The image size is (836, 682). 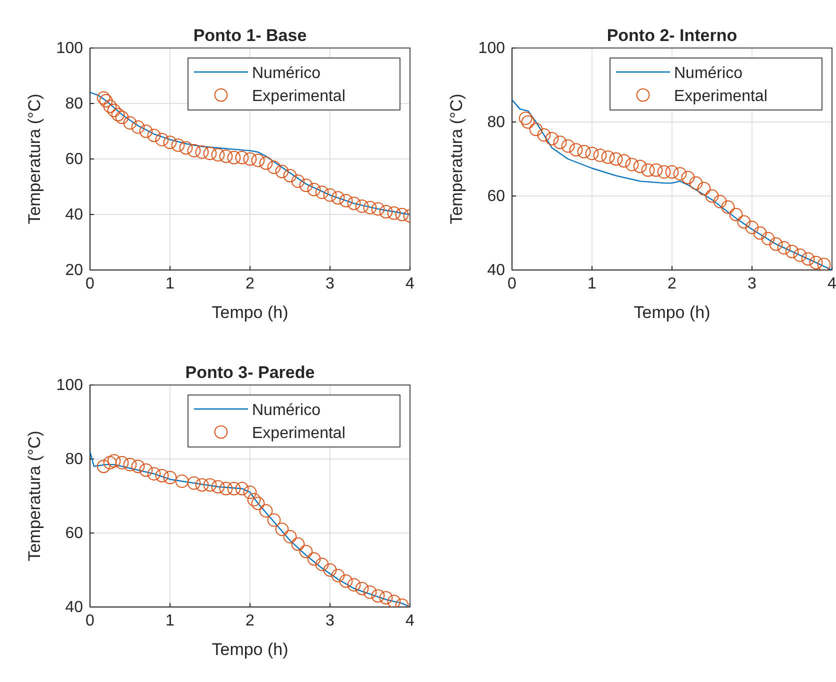 What do you see at coordinates (74, 271) in the screenshot?
I see `y-tick-label: 20` at bounding box center [74, 271].